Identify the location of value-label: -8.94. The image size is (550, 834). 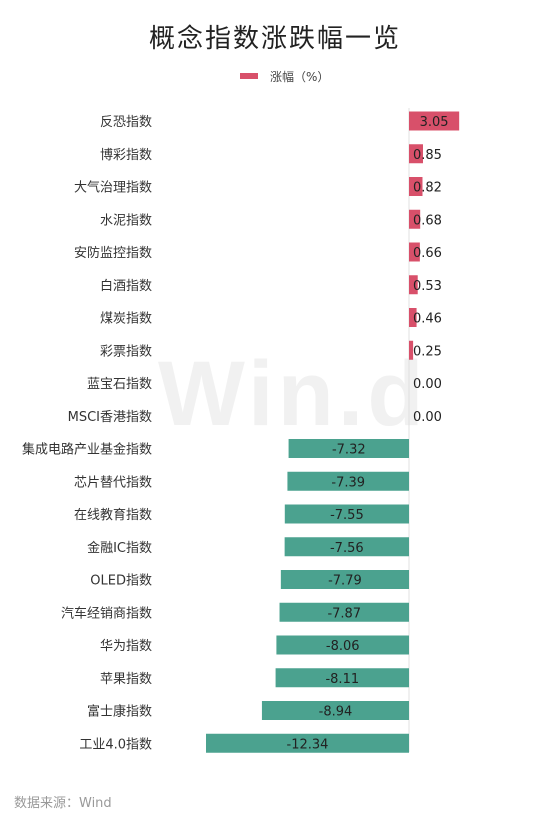
(336, 712).